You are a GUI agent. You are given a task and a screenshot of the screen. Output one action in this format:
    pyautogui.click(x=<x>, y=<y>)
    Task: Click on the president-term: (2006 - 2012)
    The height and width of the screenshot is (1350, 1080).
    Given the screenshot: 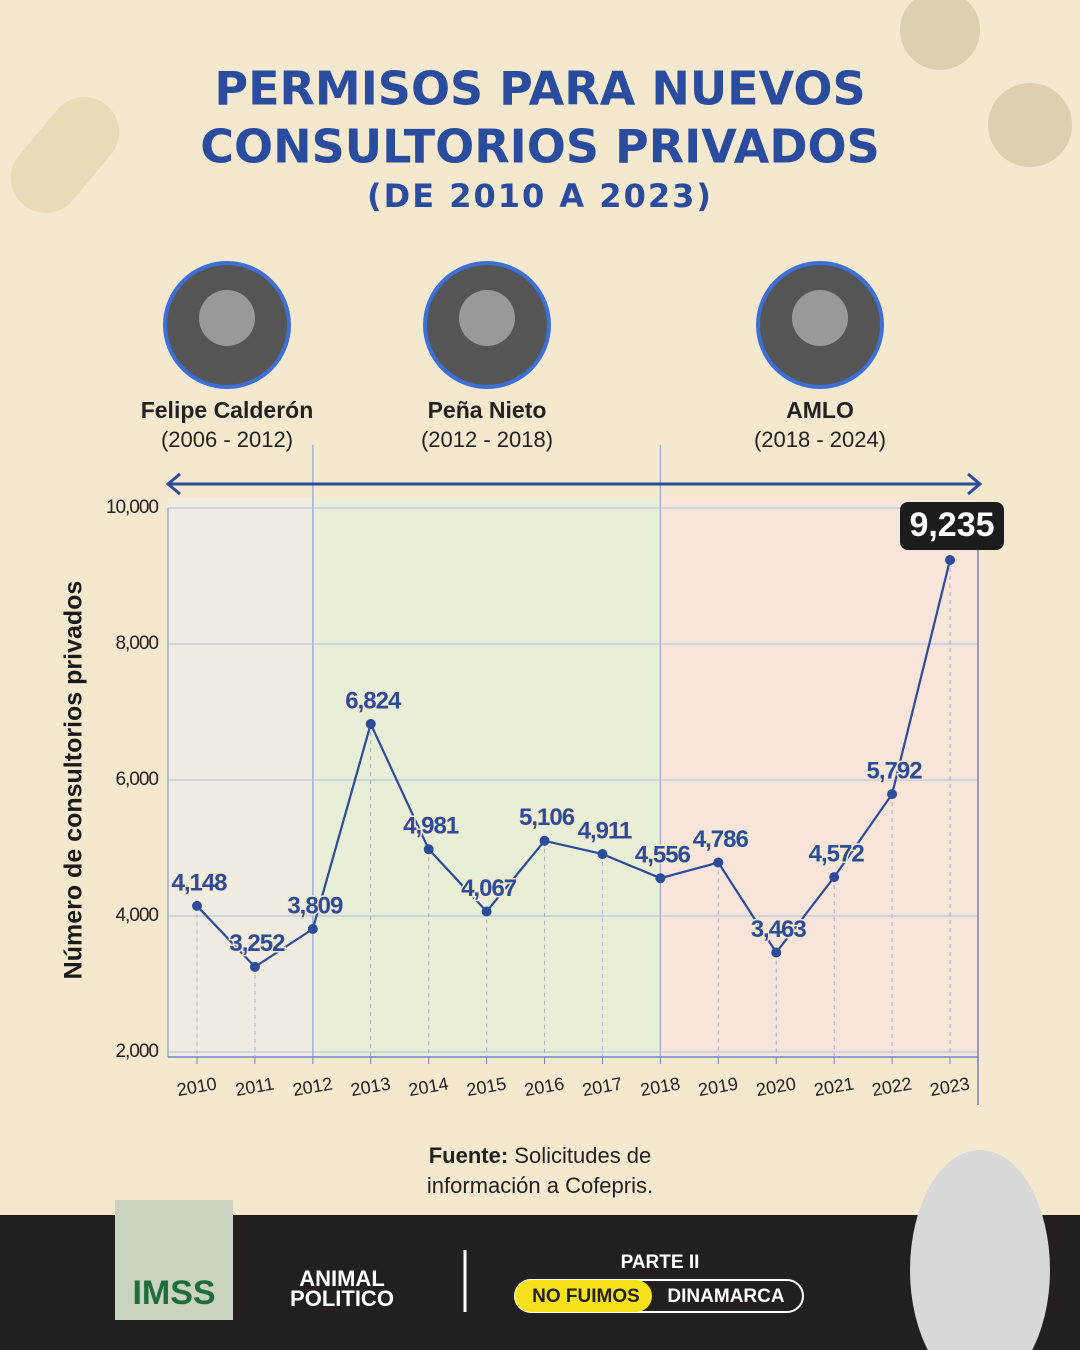 What is the action you would take?
    pyautogui.click(x=227, y=439)
    